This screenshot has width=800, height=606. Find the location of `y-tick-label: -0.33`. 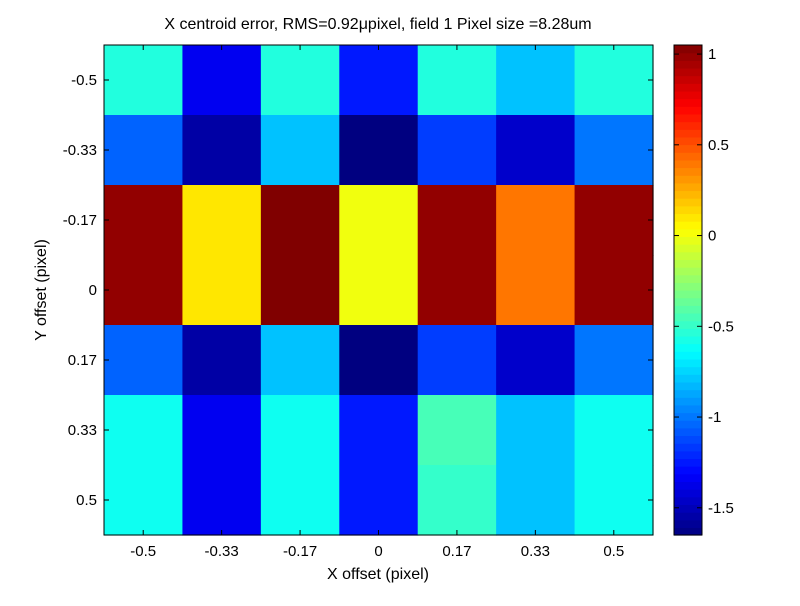

y-tick-label: -0.33 is located at coordinates (80, 150).